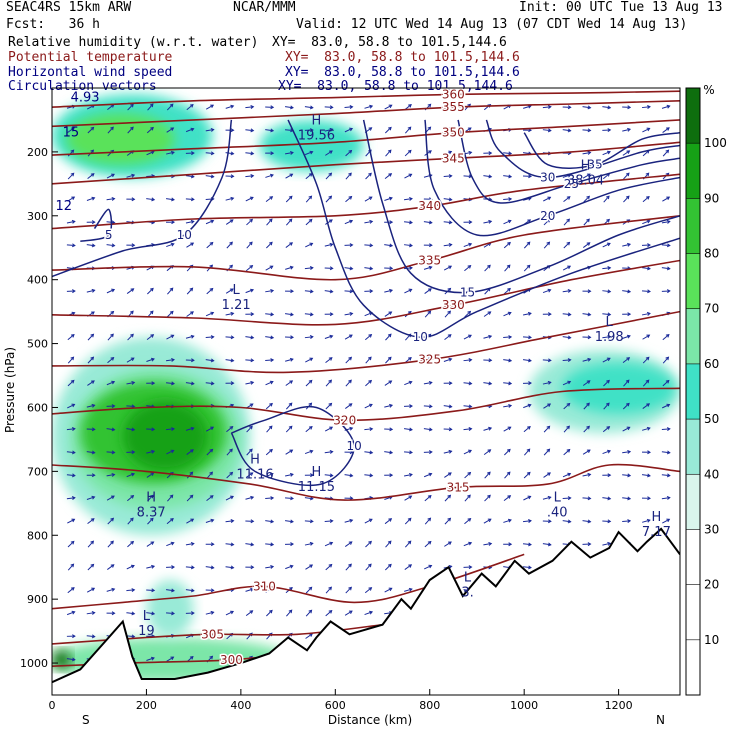 The height and width of the screenshot is (740, 740). I want to click on colorbar-segment, so click(693, 612).